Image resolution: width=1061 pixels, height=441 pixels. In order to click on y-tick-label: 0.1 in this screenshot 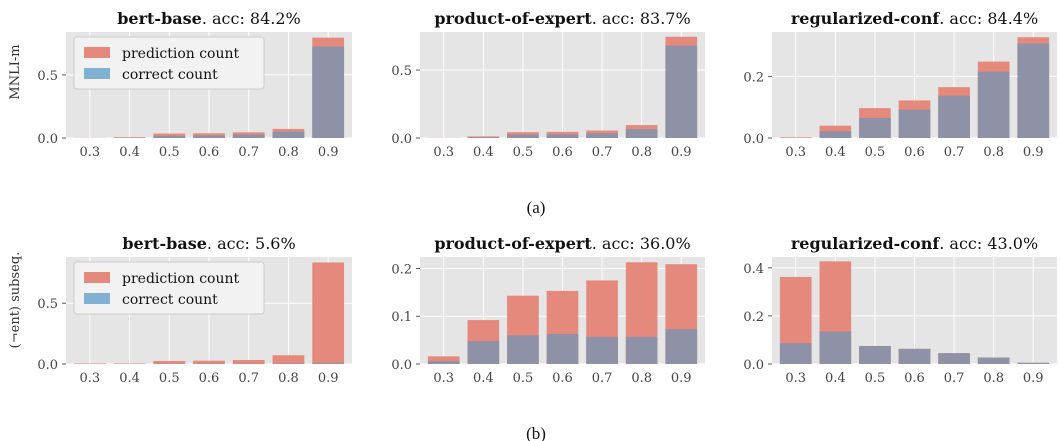, I will do `click(401, 317)`.